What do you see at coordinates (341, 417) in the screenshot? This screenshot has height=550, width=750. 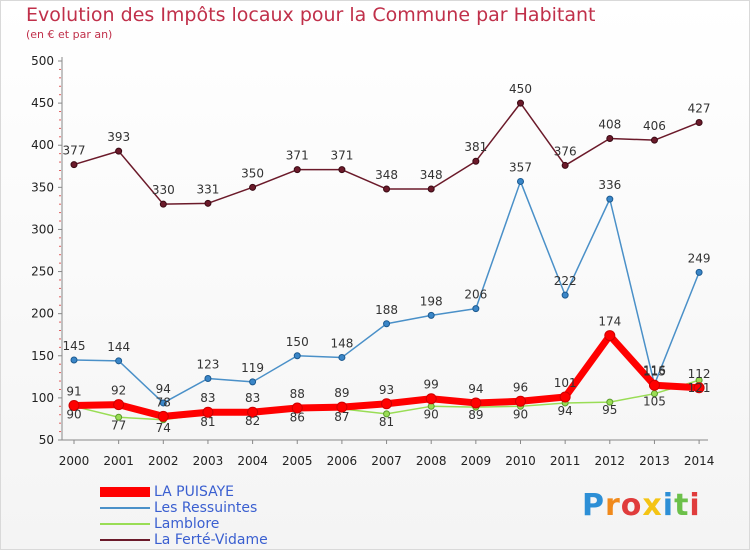 I see `data-label: 87` at bounding box center [341, 417].